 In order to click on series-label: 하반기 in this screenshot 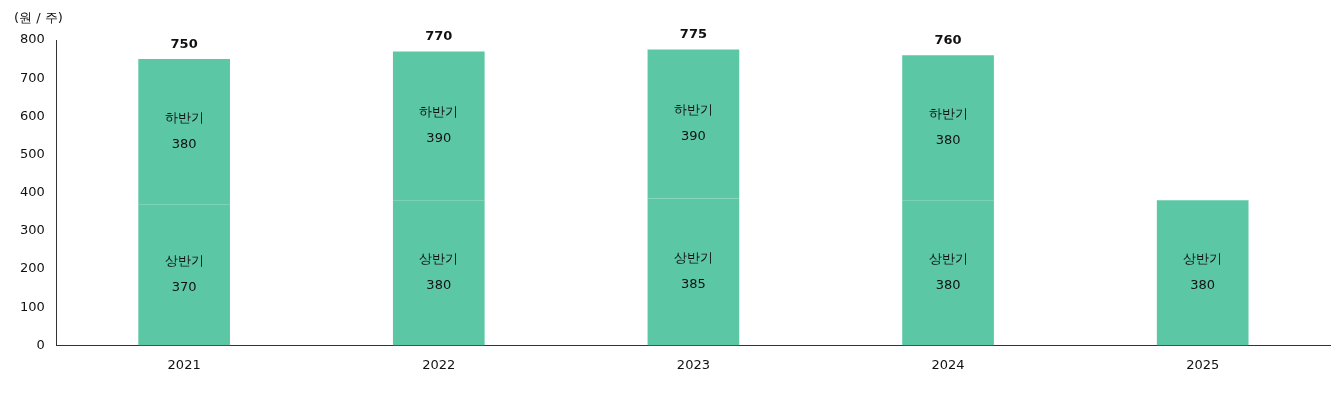, I will do `click(948, 114)`.